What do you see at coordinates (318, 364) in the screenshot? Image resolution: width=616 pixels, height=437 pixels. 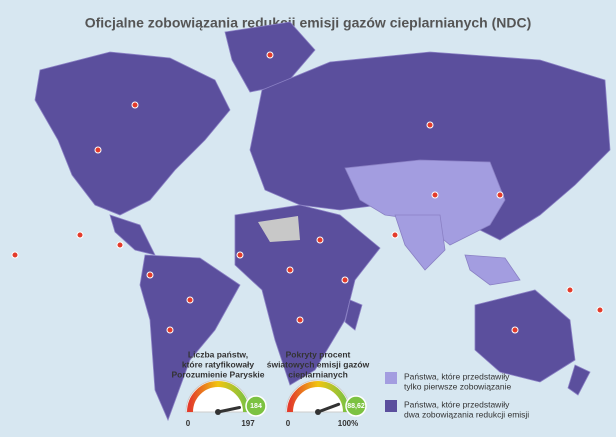 I see `gauge-title: światowych emisji gazów` at bounding box center [318, 364].